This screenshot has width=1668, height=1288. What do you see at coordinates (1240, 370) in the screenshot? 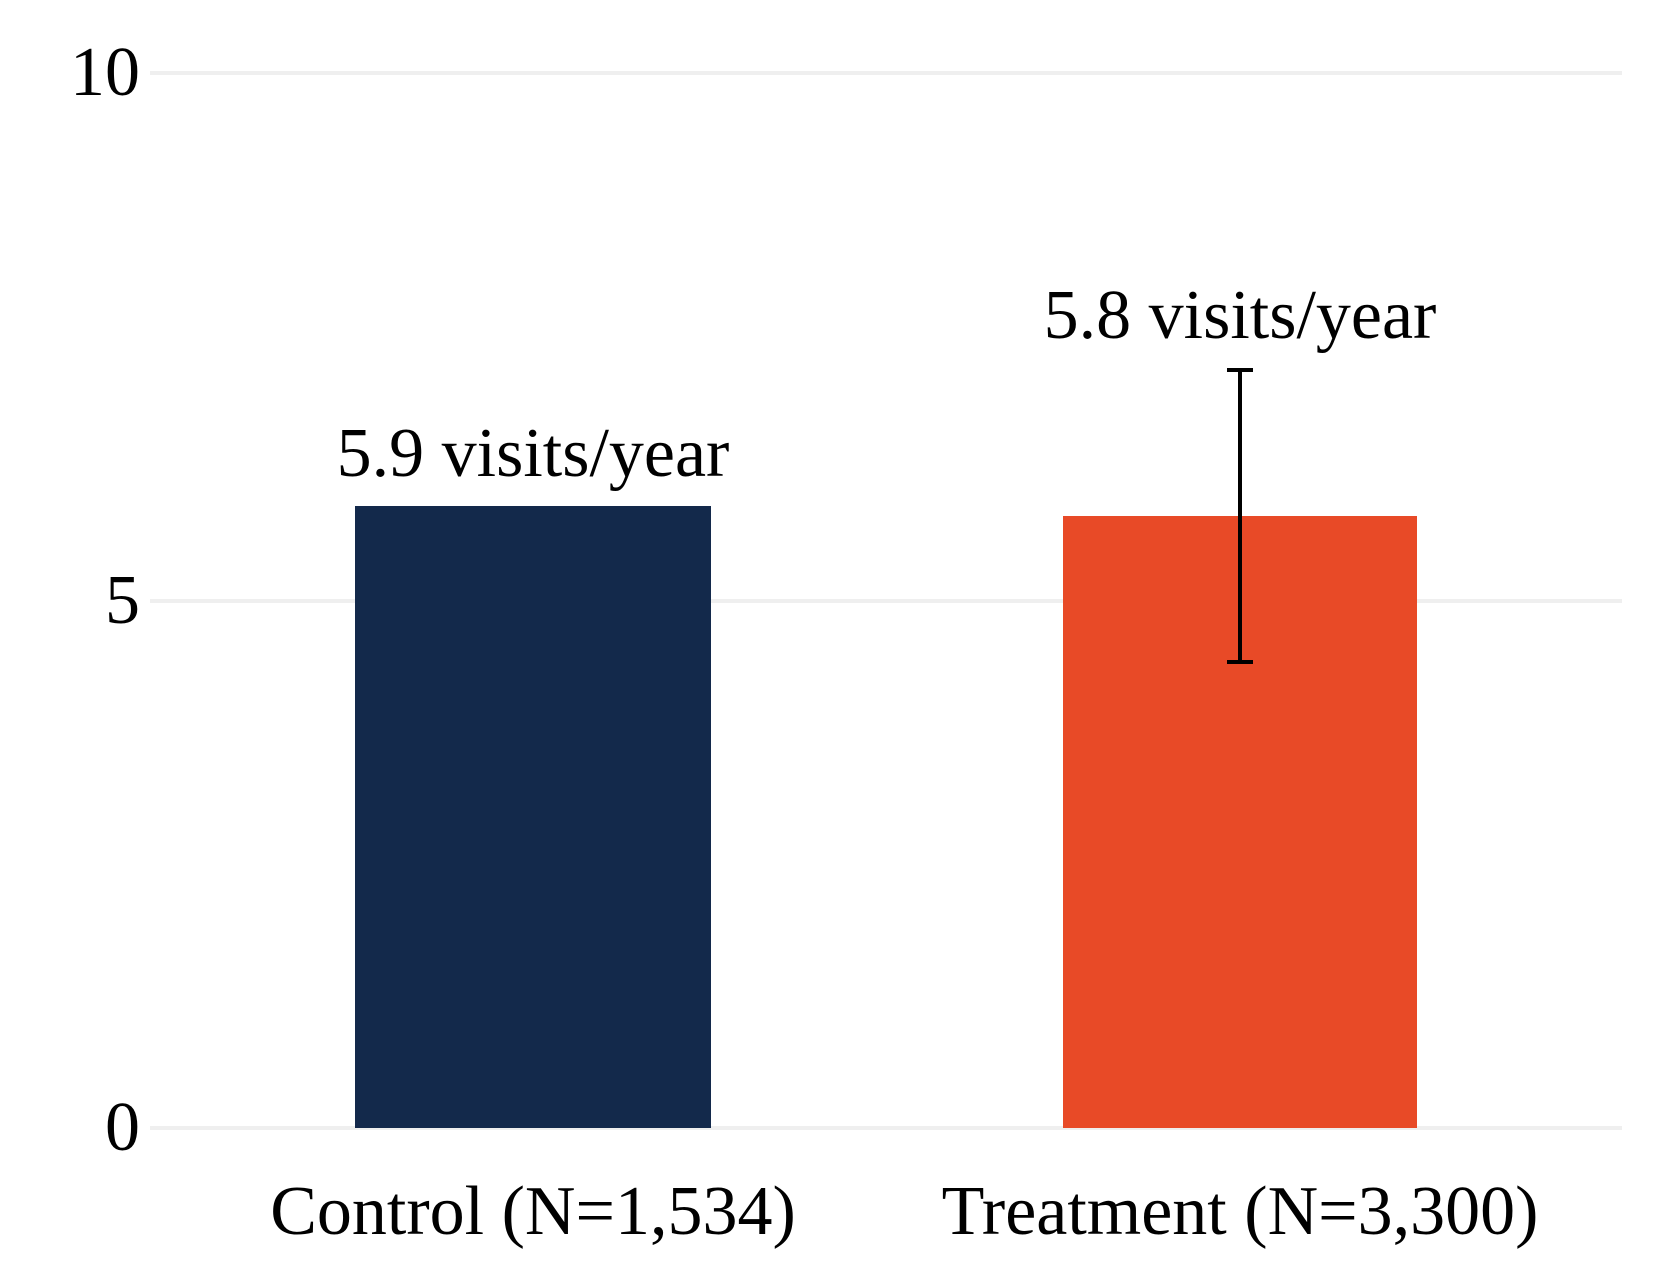
I see `error-bar-top-cap` at bounding box center [1240, 370].